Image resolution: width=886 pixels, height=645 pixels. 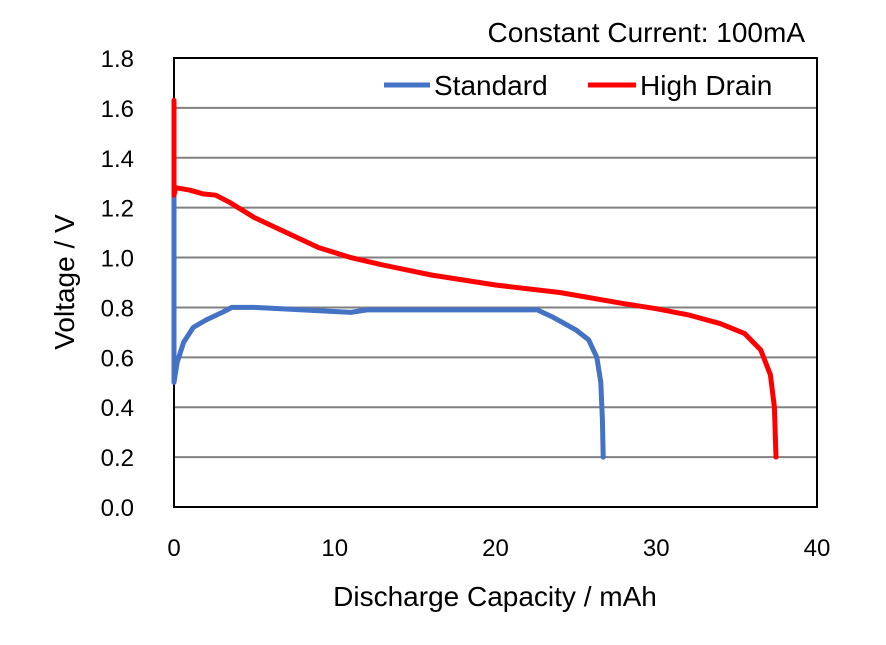 What do you see at coordinates (117, 59) in the screenshot?
I see `y-tick-label: 1.8` at bounding box center [117, 59].